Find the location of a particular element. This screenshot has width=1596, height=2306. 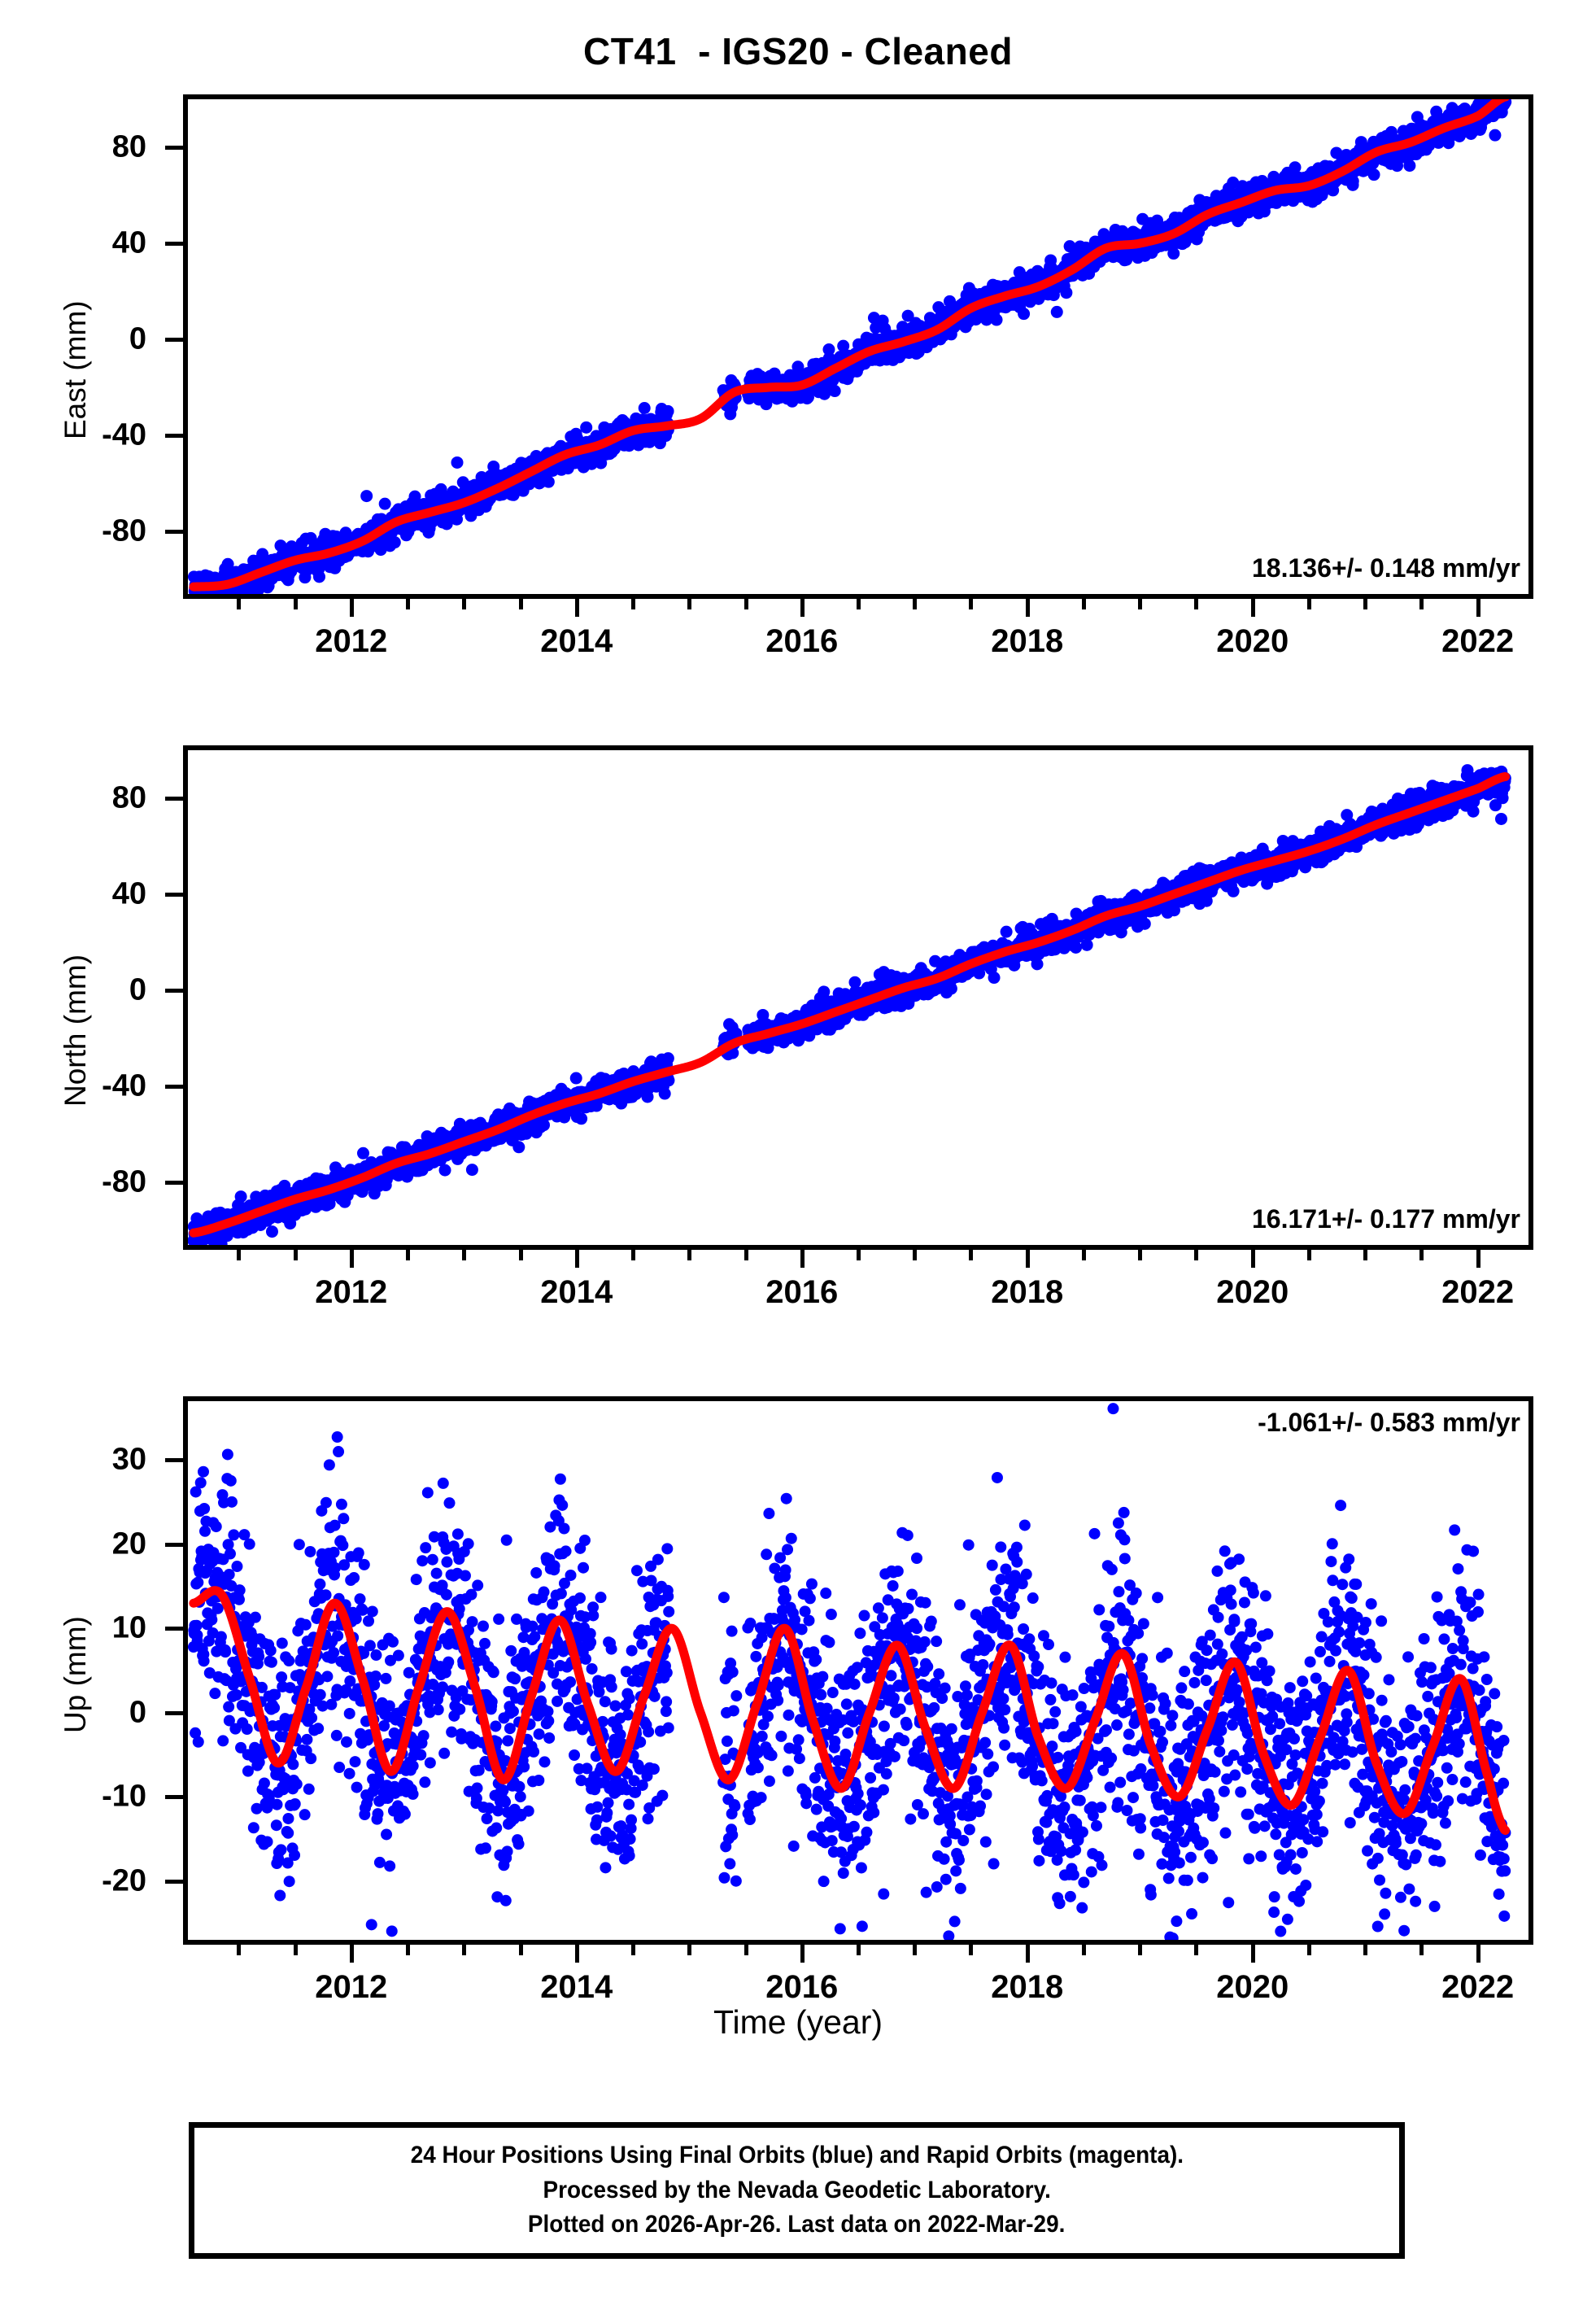

y-tick-label-north-3: -40 is located at coordinates (124, 1085).